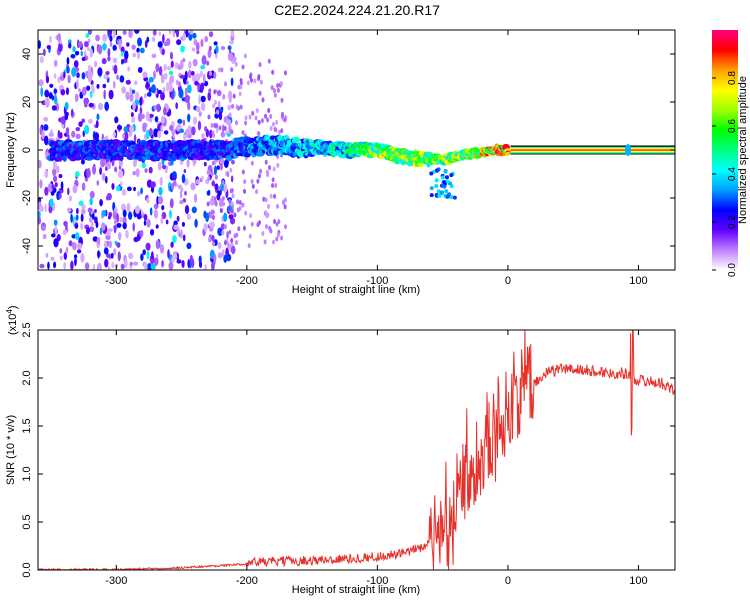  What do you see at coordinates (732, 126) in the screenshot?
I see `colorbar-tick-label: 0.6` at bounding box center [732, 126].